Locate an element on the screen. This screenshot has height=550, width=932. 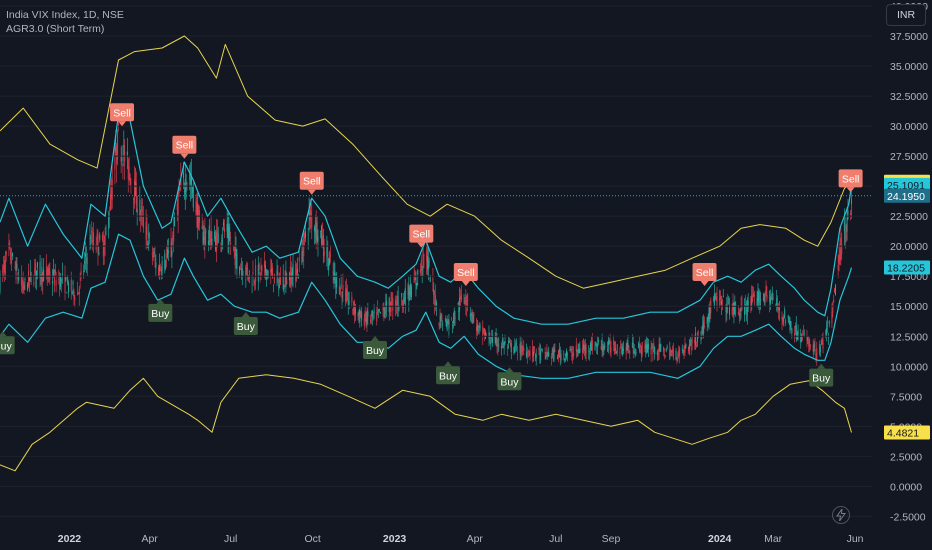
price-axis-label: 27.5000 is located at coordinates (909, 157).